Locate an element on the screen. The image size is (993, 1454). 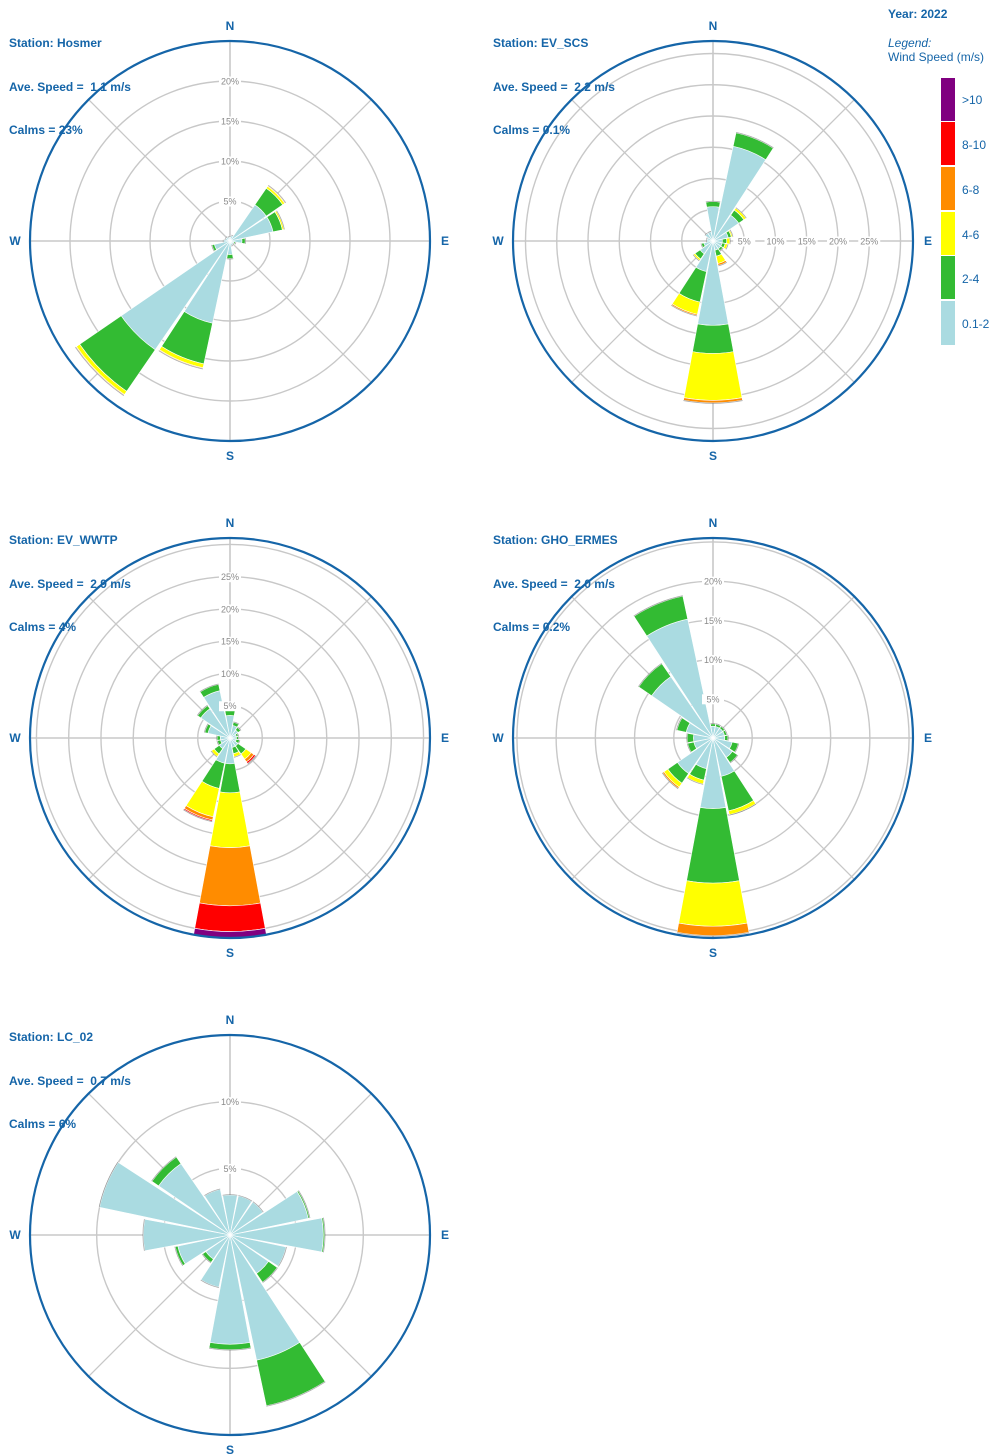
tick-label: 20% is located at coordinates (230, 609).